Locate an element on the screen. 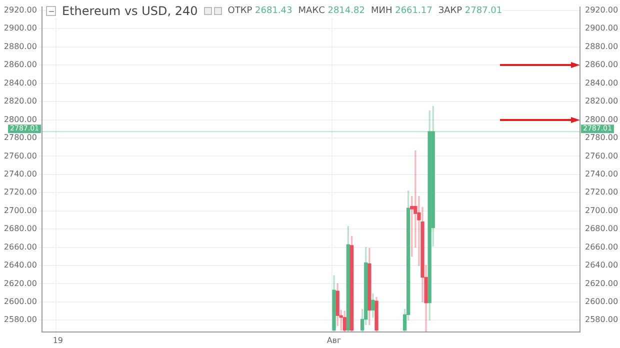  x-tick-label: Авг is located at coordinates (334, 340).